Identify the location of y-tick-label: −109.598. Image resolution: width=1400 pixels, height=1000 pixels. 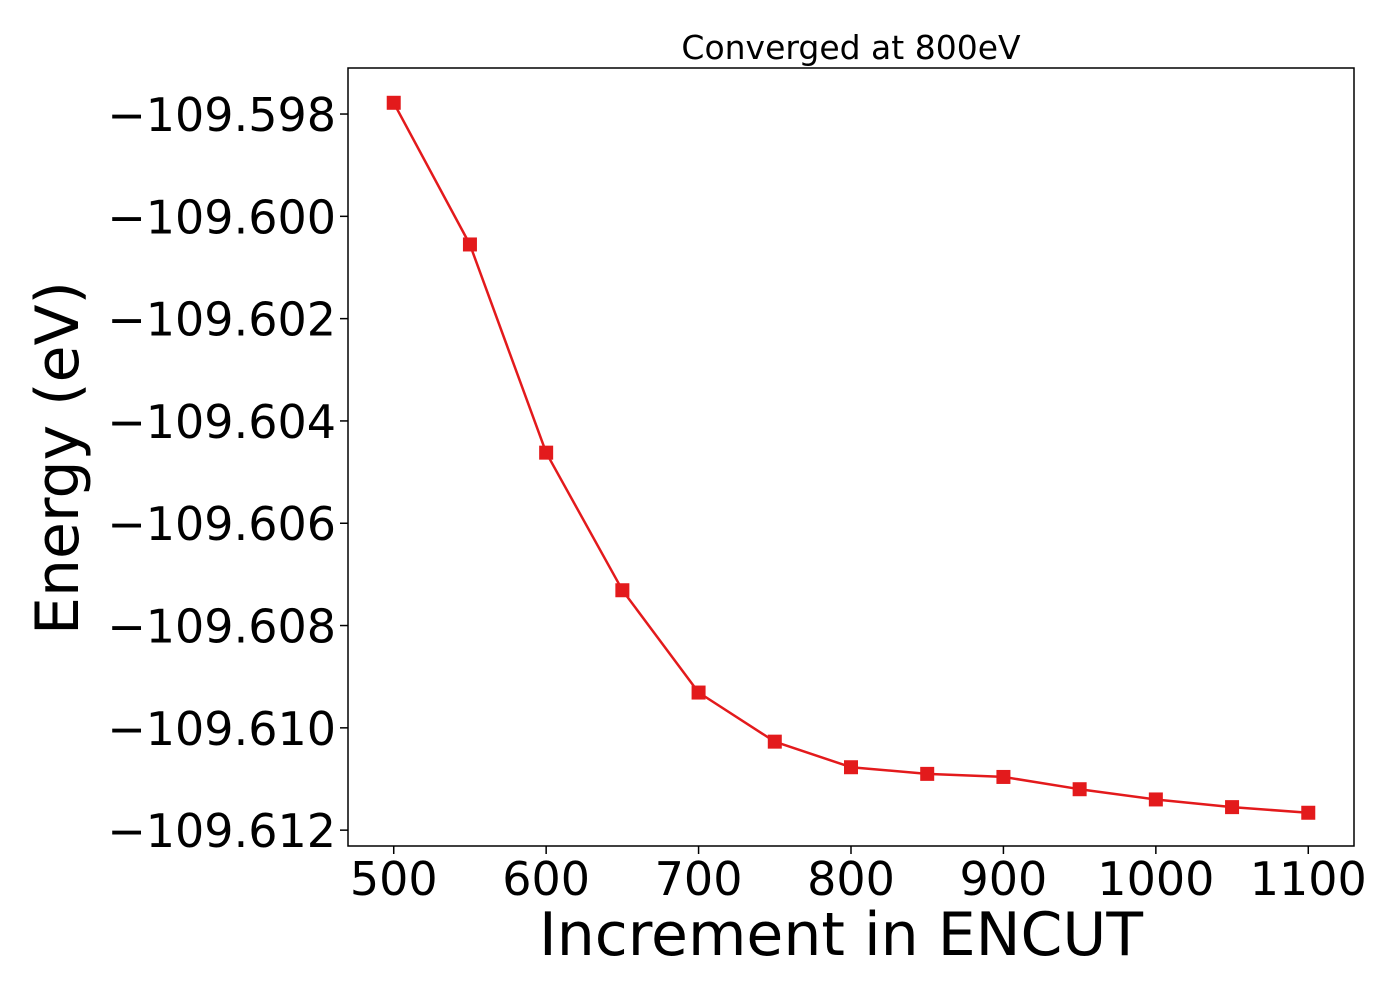
(221, 115).